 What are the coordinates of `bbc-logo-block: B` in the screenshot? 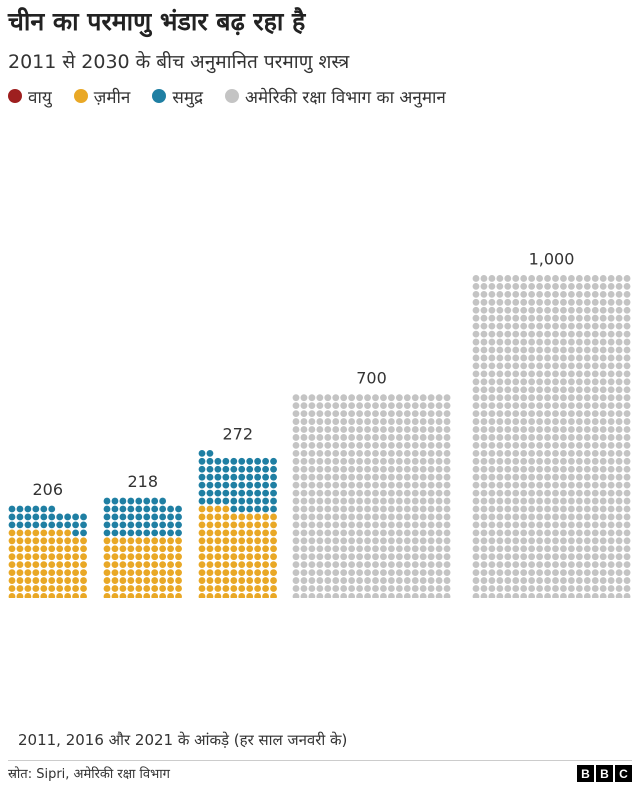 It's located at (604, 773).